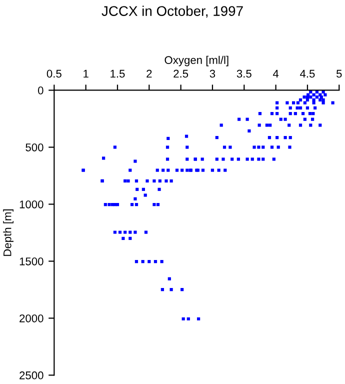 Image resolution: width=345 pixels, height=384 pixels. What do you see at coordinates (32, 261) in the screenshot?
I see `y-tick-label: 1500` at bounding box center [32, 261].